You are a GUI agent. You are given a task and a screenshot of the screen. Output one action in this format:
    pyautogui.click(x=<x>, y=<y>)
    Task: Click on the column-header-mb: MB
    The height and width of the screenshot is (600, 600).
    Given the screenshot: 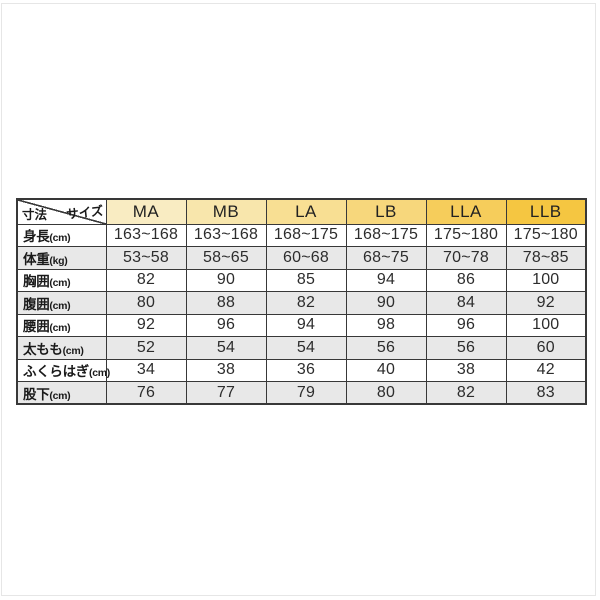 What is the action you would take?
    pyautogui.click(x=226, y=211)
    